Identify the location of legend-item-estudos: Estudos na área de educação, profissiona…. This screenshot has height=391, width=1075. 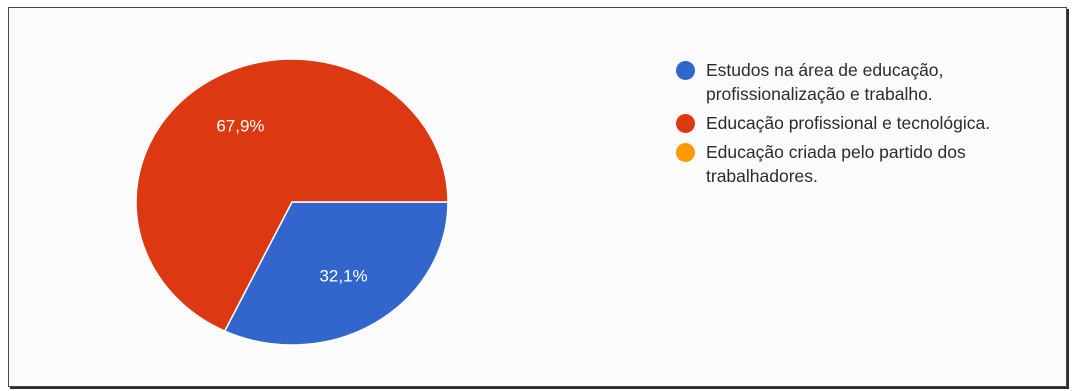
(866, 82).